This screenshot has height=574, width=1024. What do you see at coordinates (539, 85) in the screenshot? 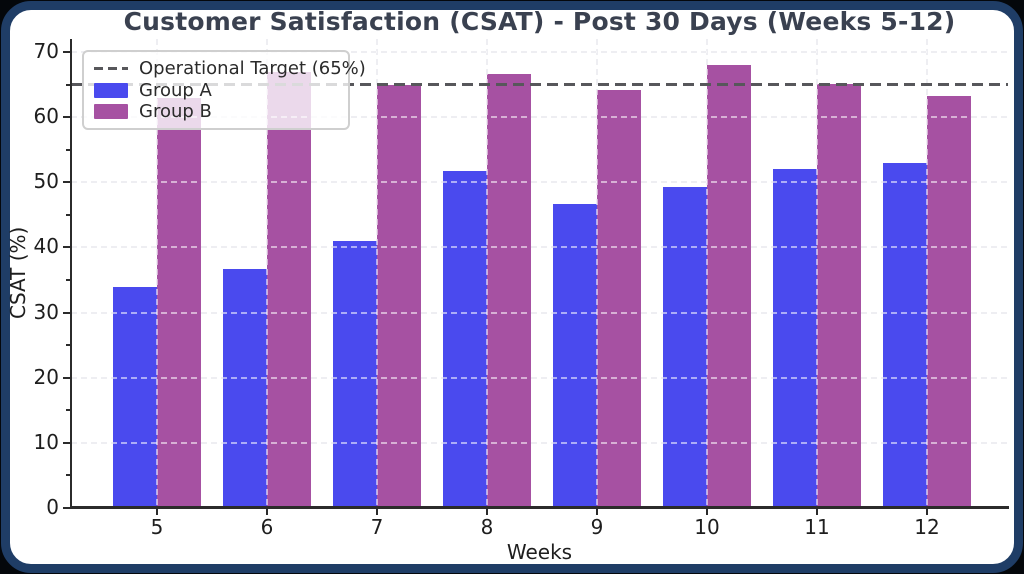
I see `target-line` at bounding box center [539, 85].